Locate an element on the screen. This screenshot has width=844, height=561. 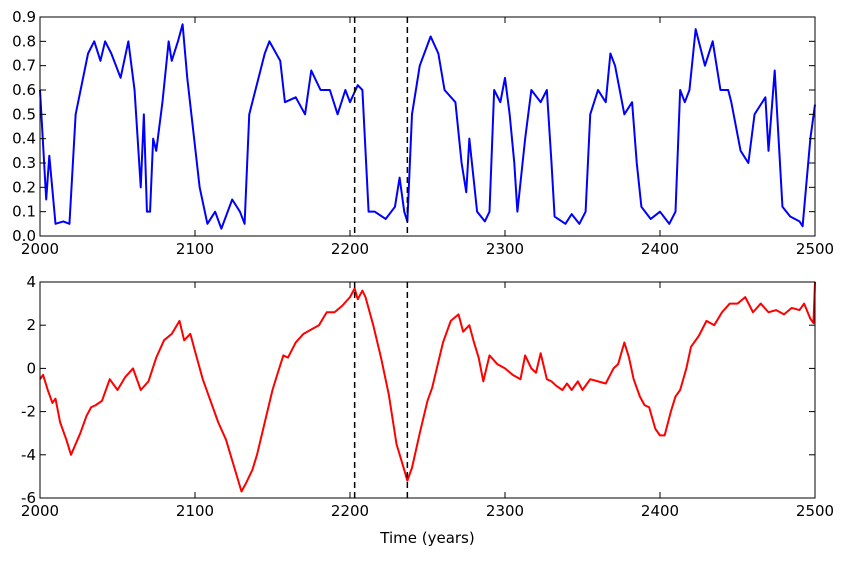
y-tick-label: -4 is located at coordinates (28, 455).